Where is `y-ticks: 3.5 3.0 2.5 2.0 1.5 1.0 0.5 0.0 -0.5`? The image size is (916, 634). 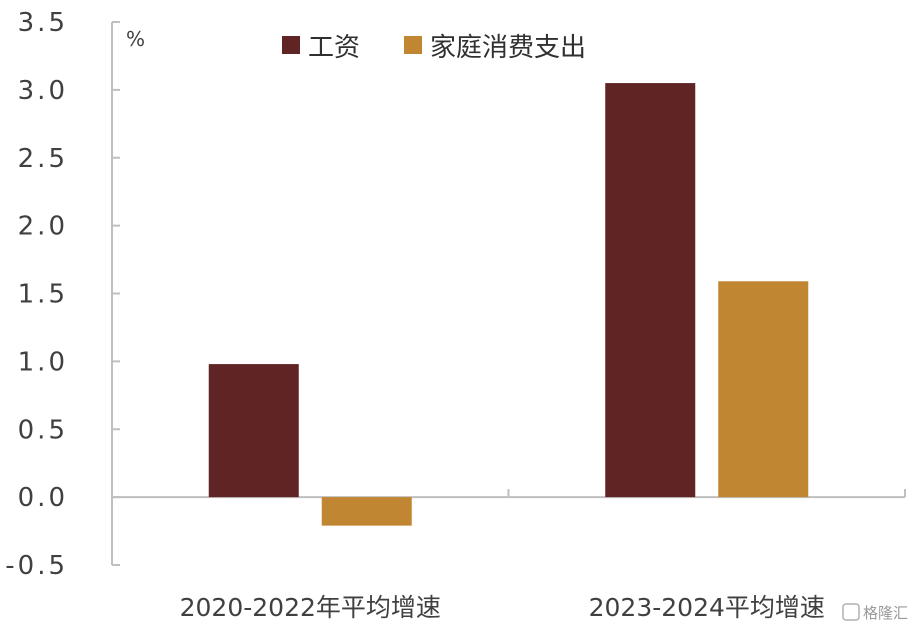
y-ticks: 3.5 3.0 2.5 2.0 1.5 1.0 0.5 0.0 -0.5 is located at coordinates (62, 294).